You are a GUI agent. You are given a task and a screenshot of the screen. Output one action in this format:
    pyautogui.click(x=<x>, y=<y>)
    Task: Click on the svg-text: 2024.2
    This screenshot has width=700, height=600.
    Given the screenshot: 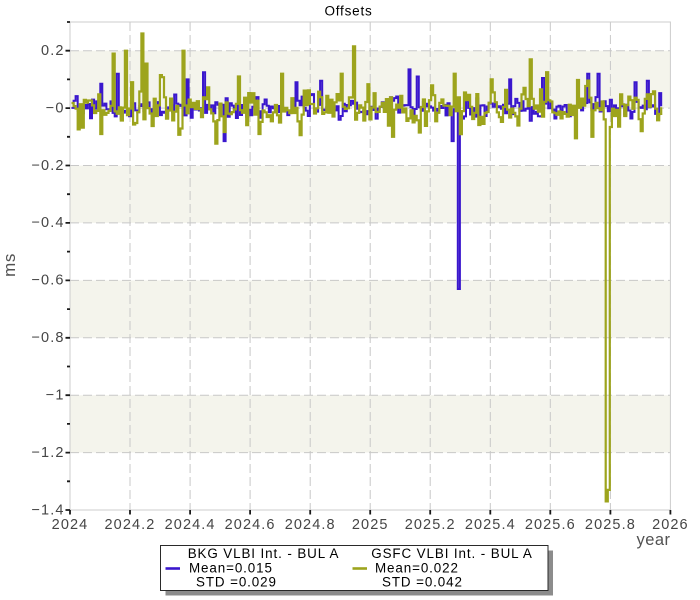 What is the action you would take?
    pyautogui.click(x=130, y=525)
    